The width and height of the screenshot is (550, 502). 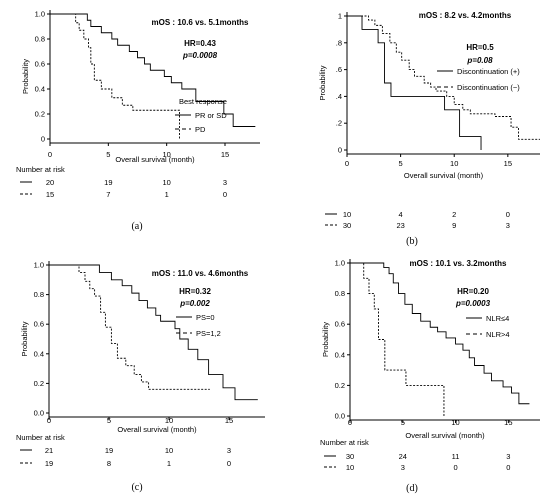 What do you see at coordinates (200, 55) in the screenshot?
I see `p-value: p=0.0008` at bounding box center [200, 55].